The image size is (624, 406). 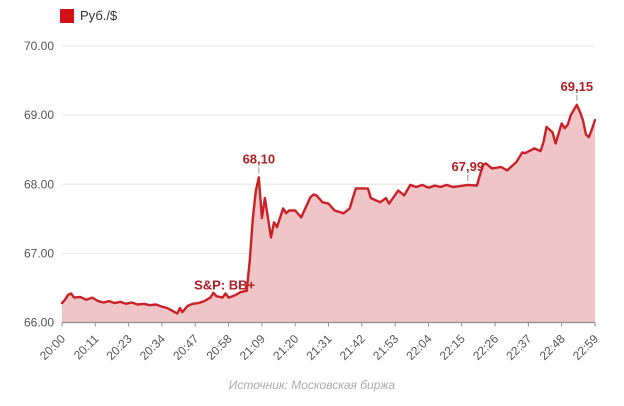 What do you see at coordinates (67, 15) in the screenshot?
I see `legend-color-swatch` at bounding box center [67, 15].